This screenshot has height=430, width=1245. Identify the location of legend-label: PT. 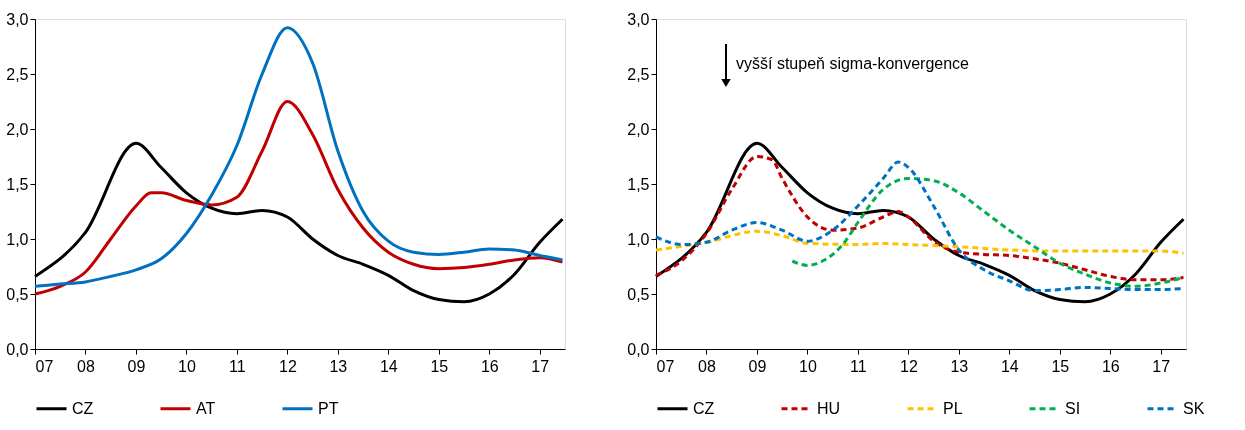
(328, 408).